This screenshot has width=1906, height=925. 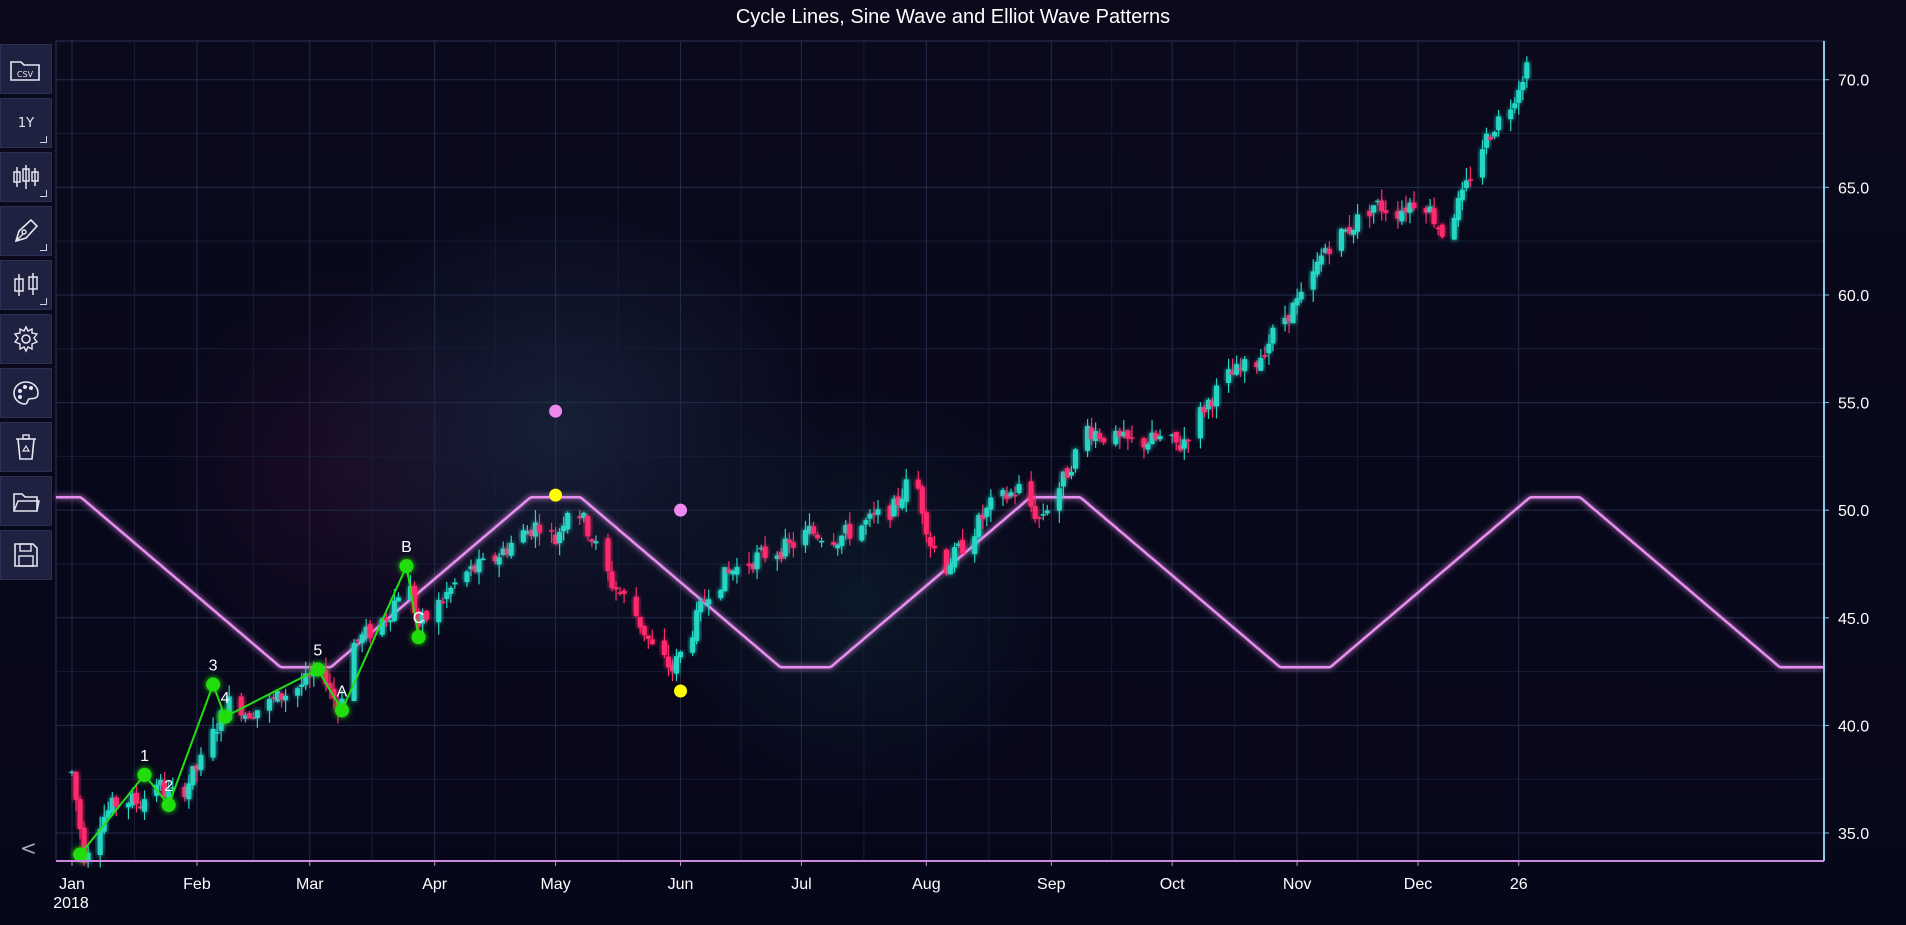 I want to click on elliott-wave-layer: 12 34 5 A B C, so click(x=249, y=700).